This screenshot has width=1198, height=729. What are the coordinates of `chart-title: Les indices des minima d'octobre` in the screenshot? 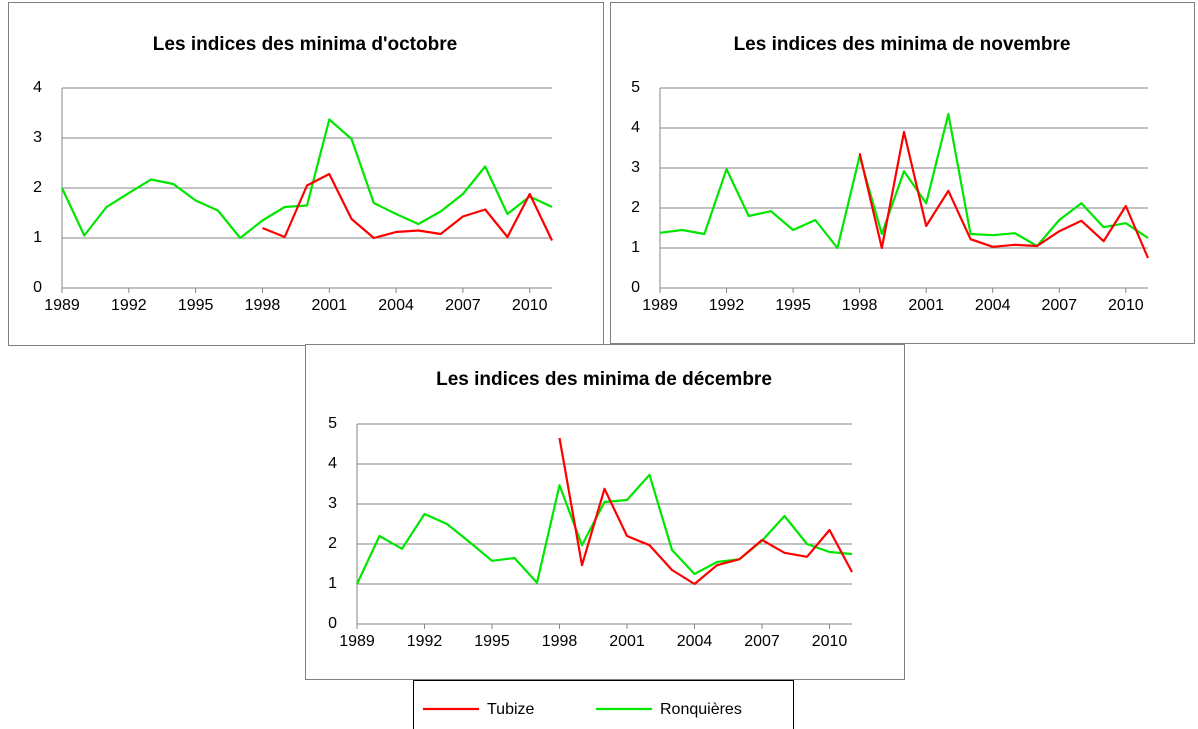 It's located at (305, 44).